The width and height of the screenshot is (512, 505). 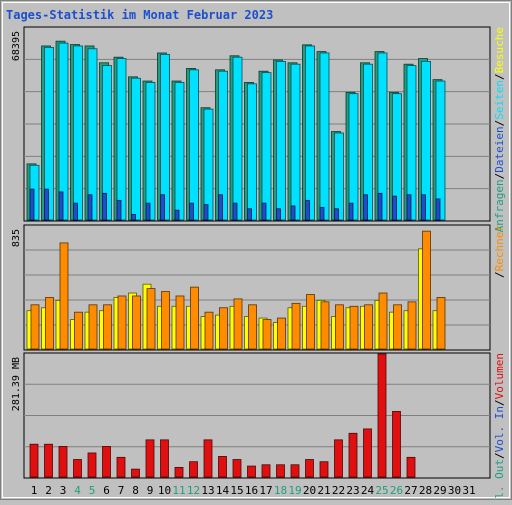 I want to click on legend-entry: Anfragen, so click(x=499, y=205).